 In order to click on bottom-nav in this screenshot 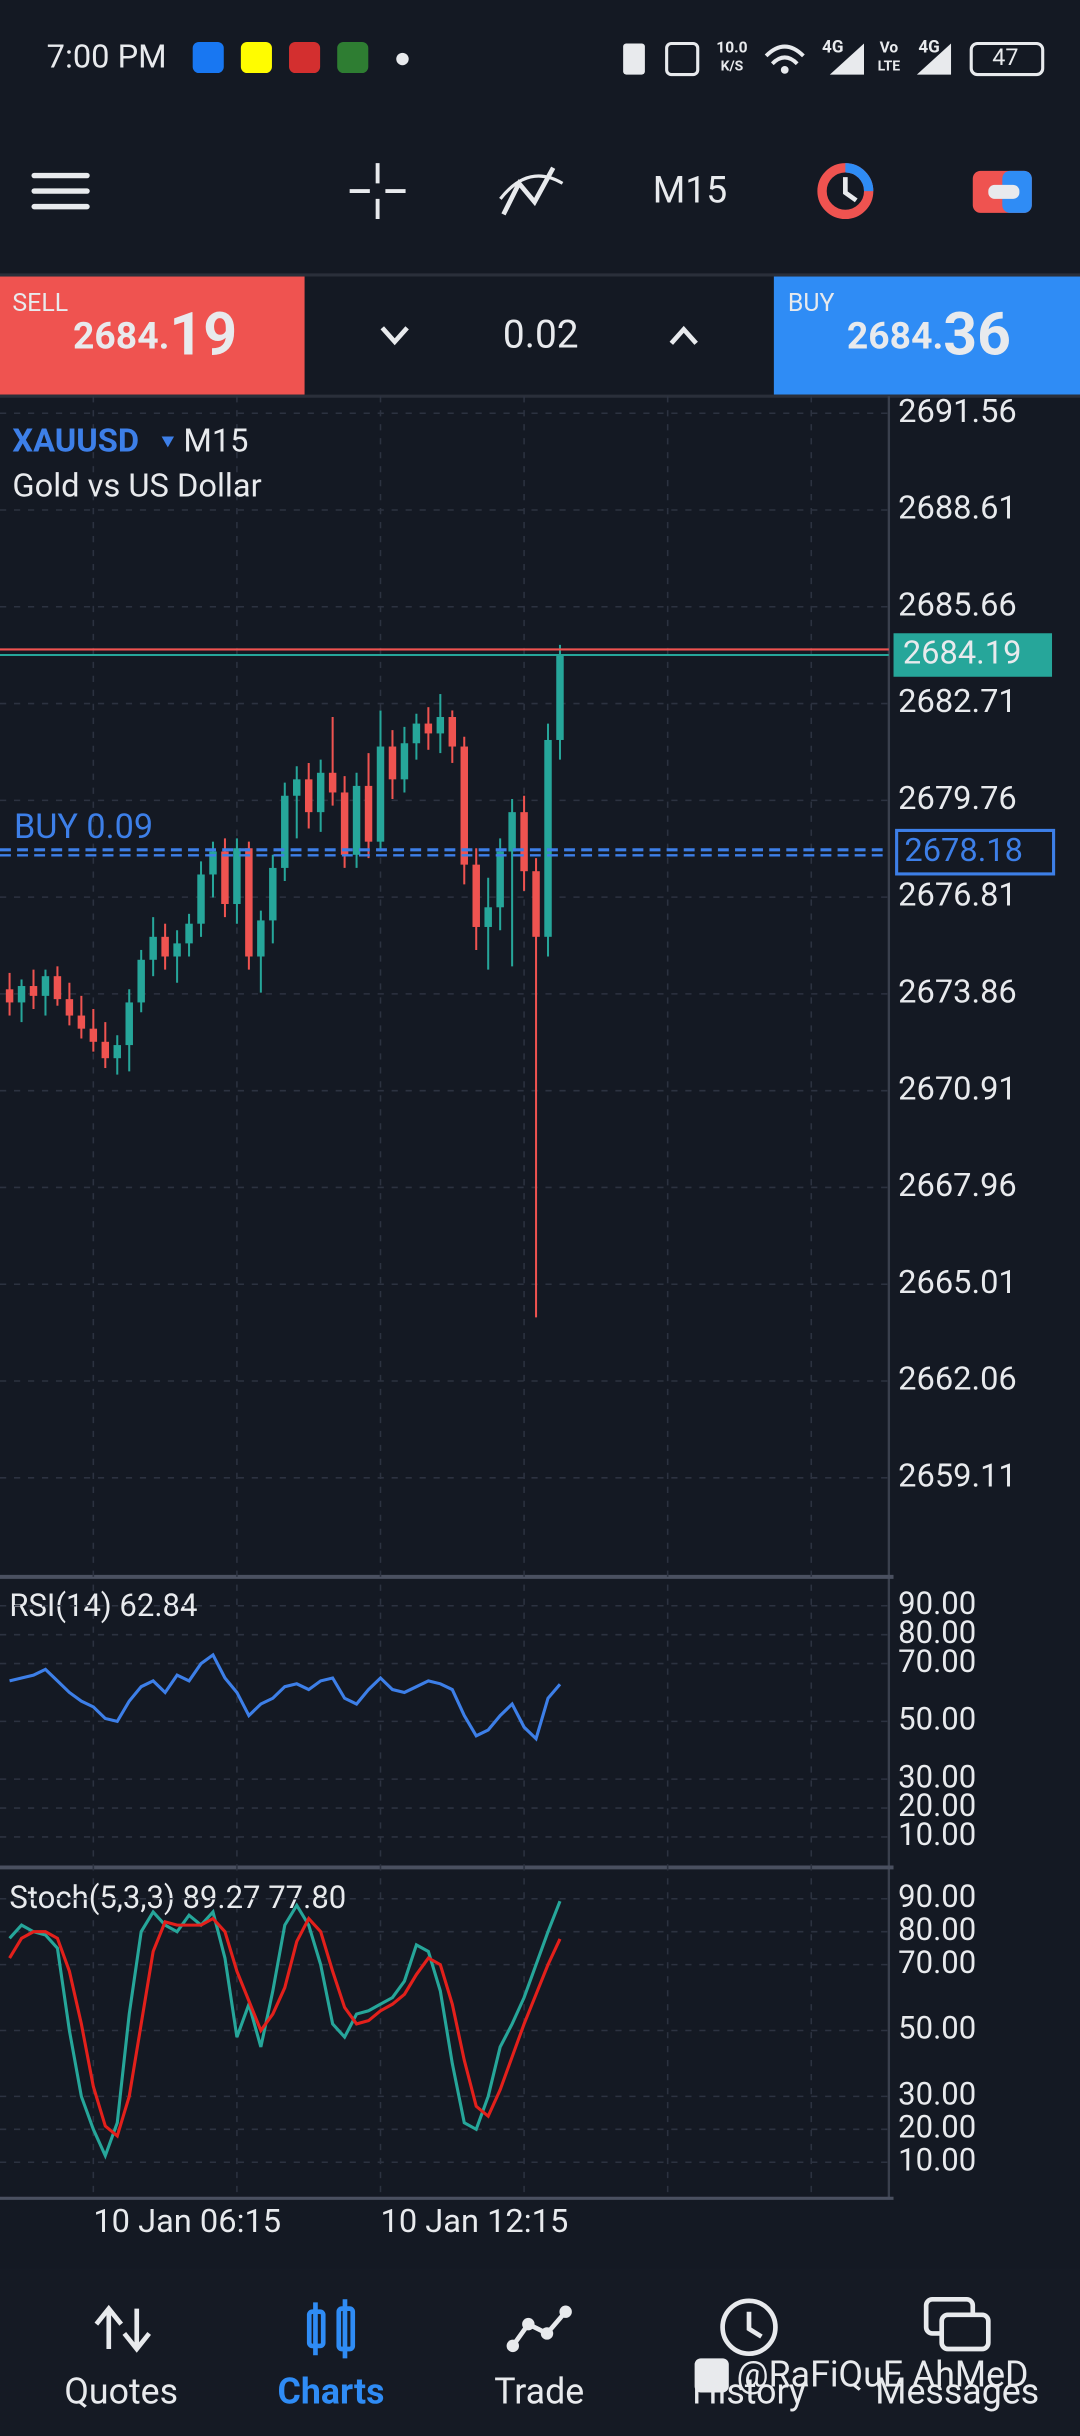, I will do `click(540, 2352)`.